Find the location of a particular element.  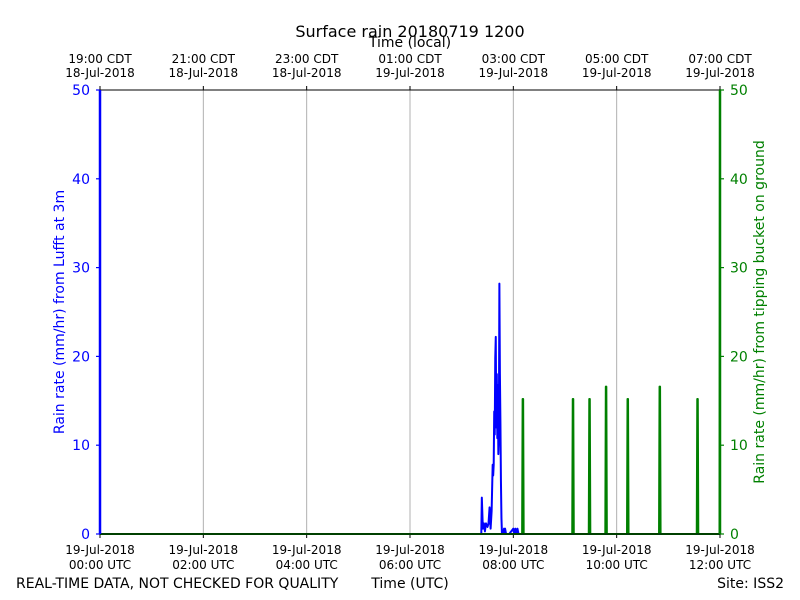

right-y-tick-label: 0 is located at coordinates (734, 535).